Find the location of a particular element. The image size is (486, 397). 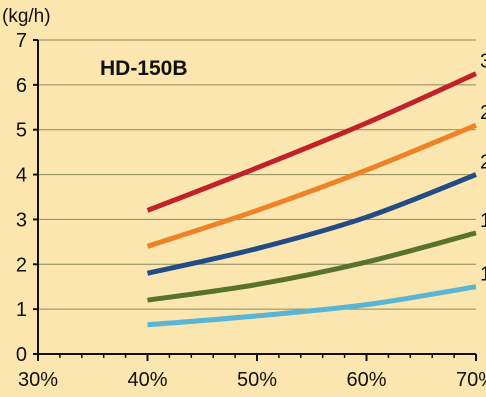

y-tick-label: 2 is located at coordinates (21, 265).